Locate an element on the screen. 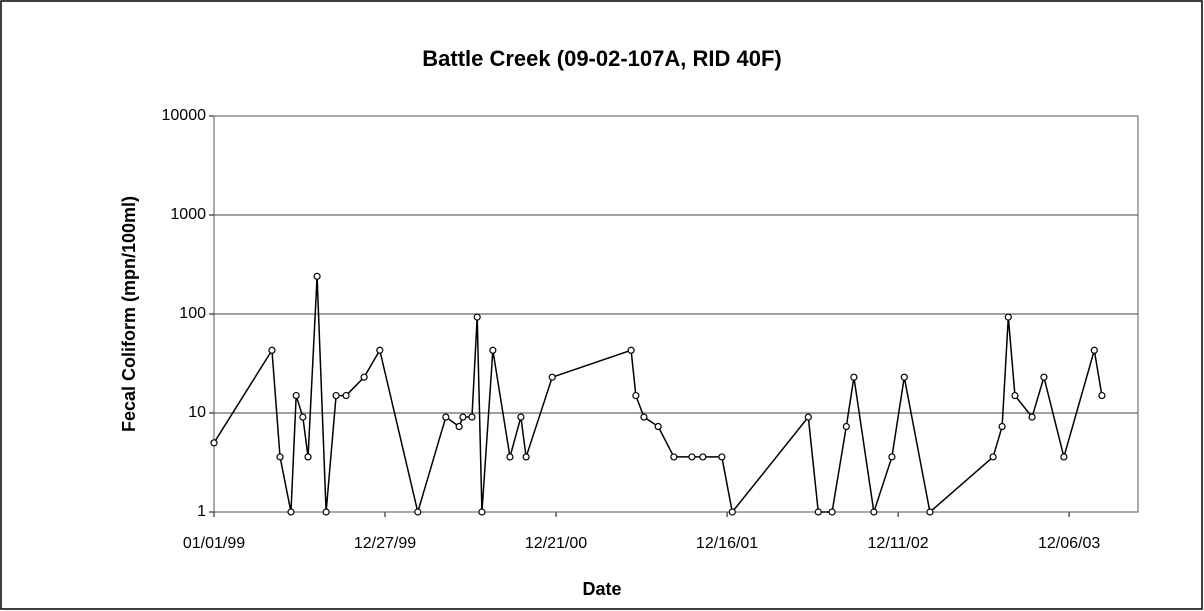  y-tick-label: 10000 is located at coordinates (184, 115).